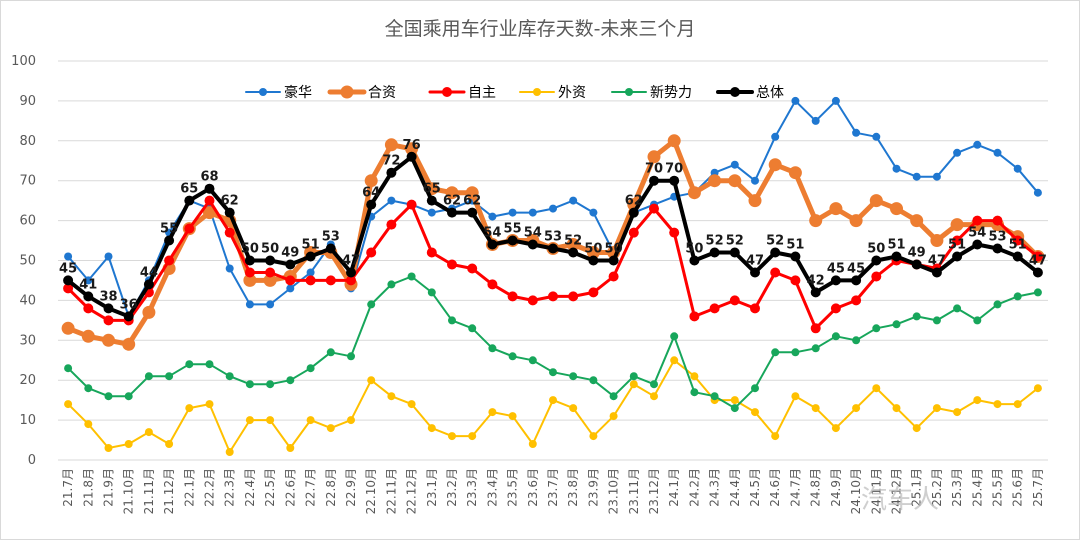 The image size is (1080, 540). I want to click on x-tick-label: 23.12月, so click(654, 491).